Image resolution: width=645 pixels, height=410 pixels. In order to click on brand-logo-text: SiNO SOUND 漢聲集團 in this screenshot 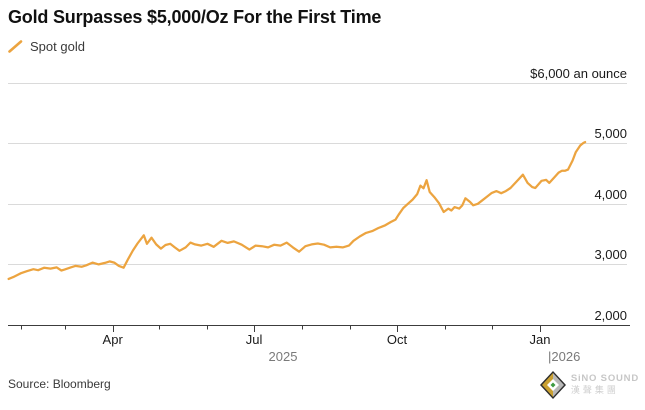, I will do `click(604, 384)`.